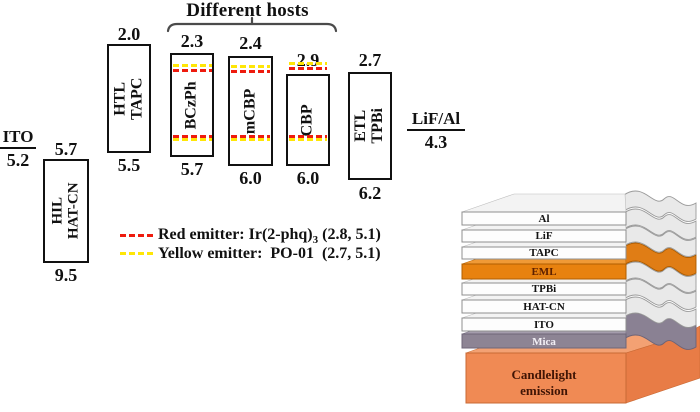 The image size is (700, 412). I want to click on eml-wave-edge, so click(660, 259).